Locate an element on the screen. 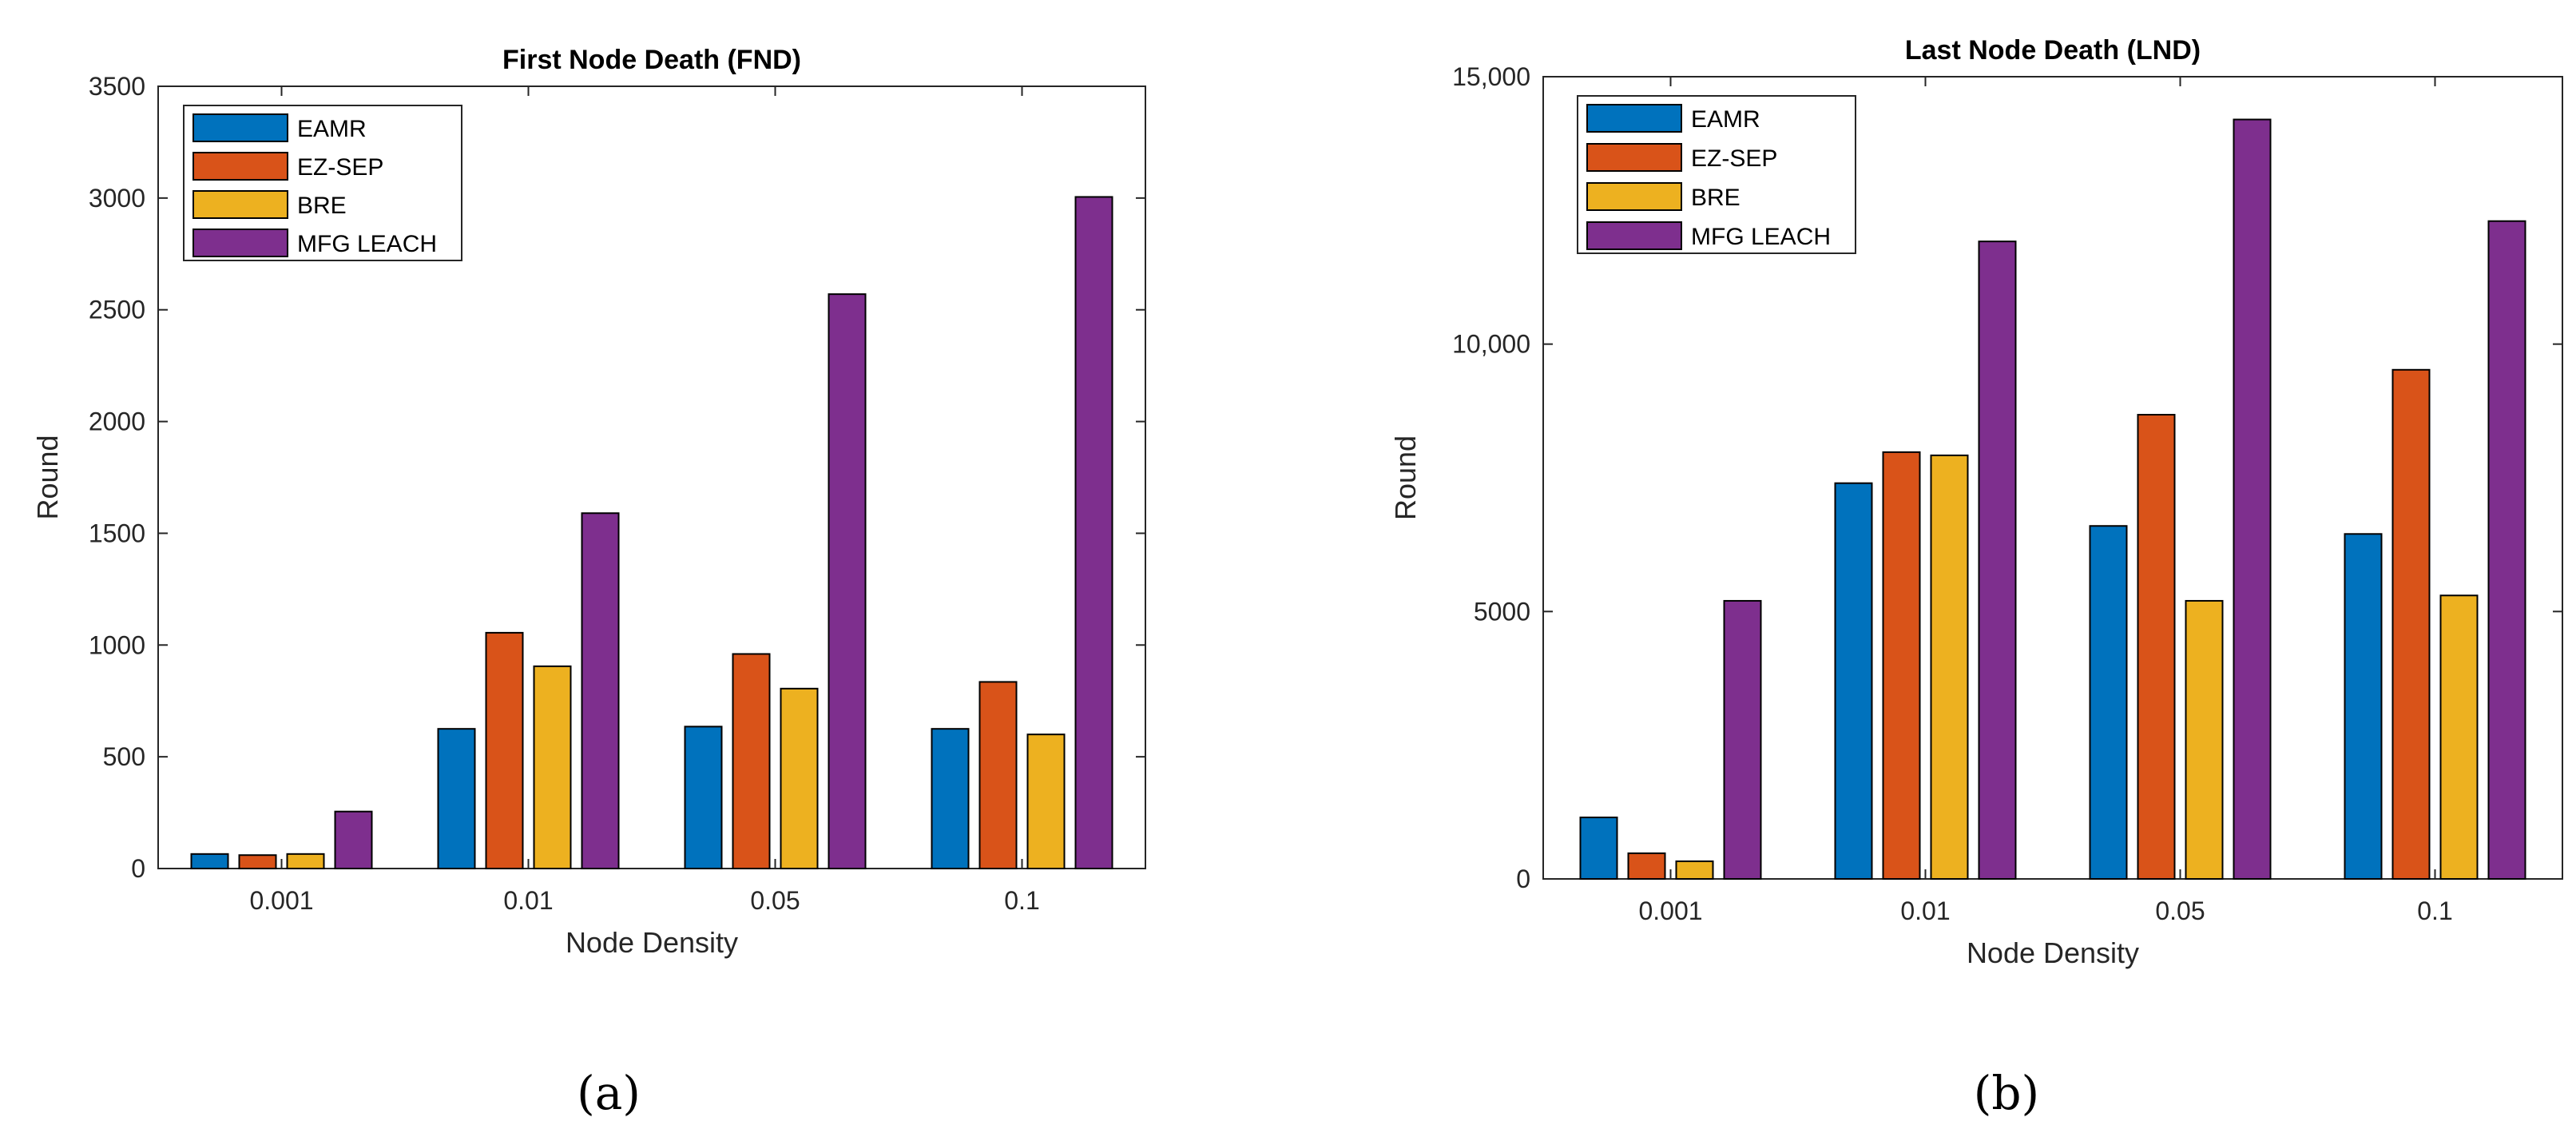 The width and height of the screenshot is (2576, 1133). y-tick-label: 1000 is located at coordinates (117, 644).